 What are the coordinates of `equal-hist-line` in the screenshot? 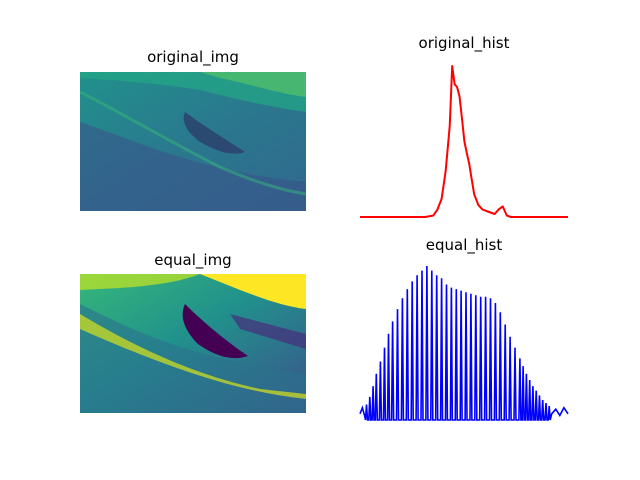 It's located at (464, 343).